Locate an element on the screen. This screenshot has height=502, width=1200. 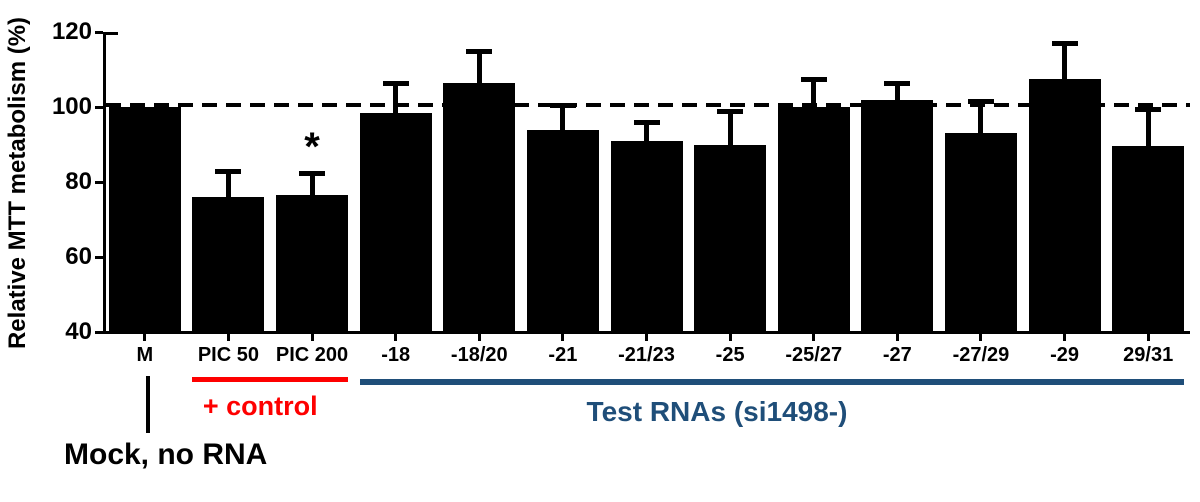
mock-group-label: Mock, no RNA is located at coordinates (166, 454).